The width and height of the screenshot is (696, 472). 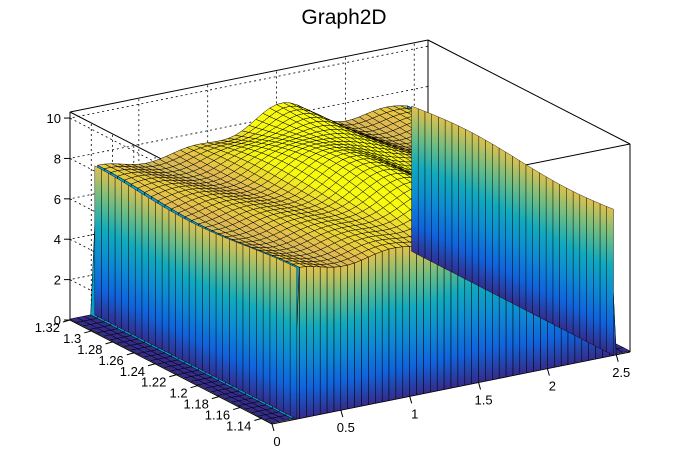 I want to click on x-tick-label: 0, so click(x=276, y=441).